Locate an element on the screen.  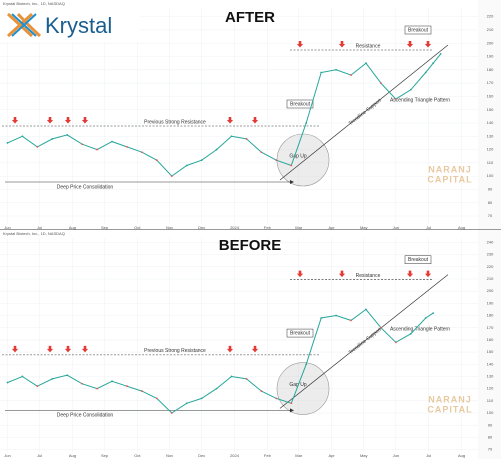
y-tick-label: 200 is located at coordinates (490, 290).